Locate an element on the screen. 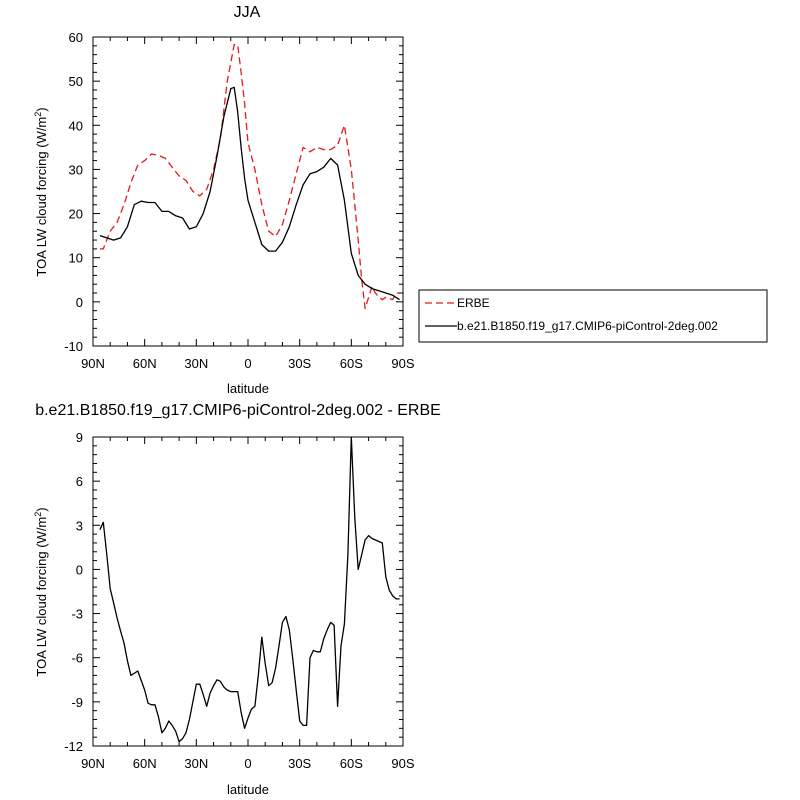 This screenshot has width=800, height=800. top-x-tick-label: 60N is located at coordinates (145, 363).